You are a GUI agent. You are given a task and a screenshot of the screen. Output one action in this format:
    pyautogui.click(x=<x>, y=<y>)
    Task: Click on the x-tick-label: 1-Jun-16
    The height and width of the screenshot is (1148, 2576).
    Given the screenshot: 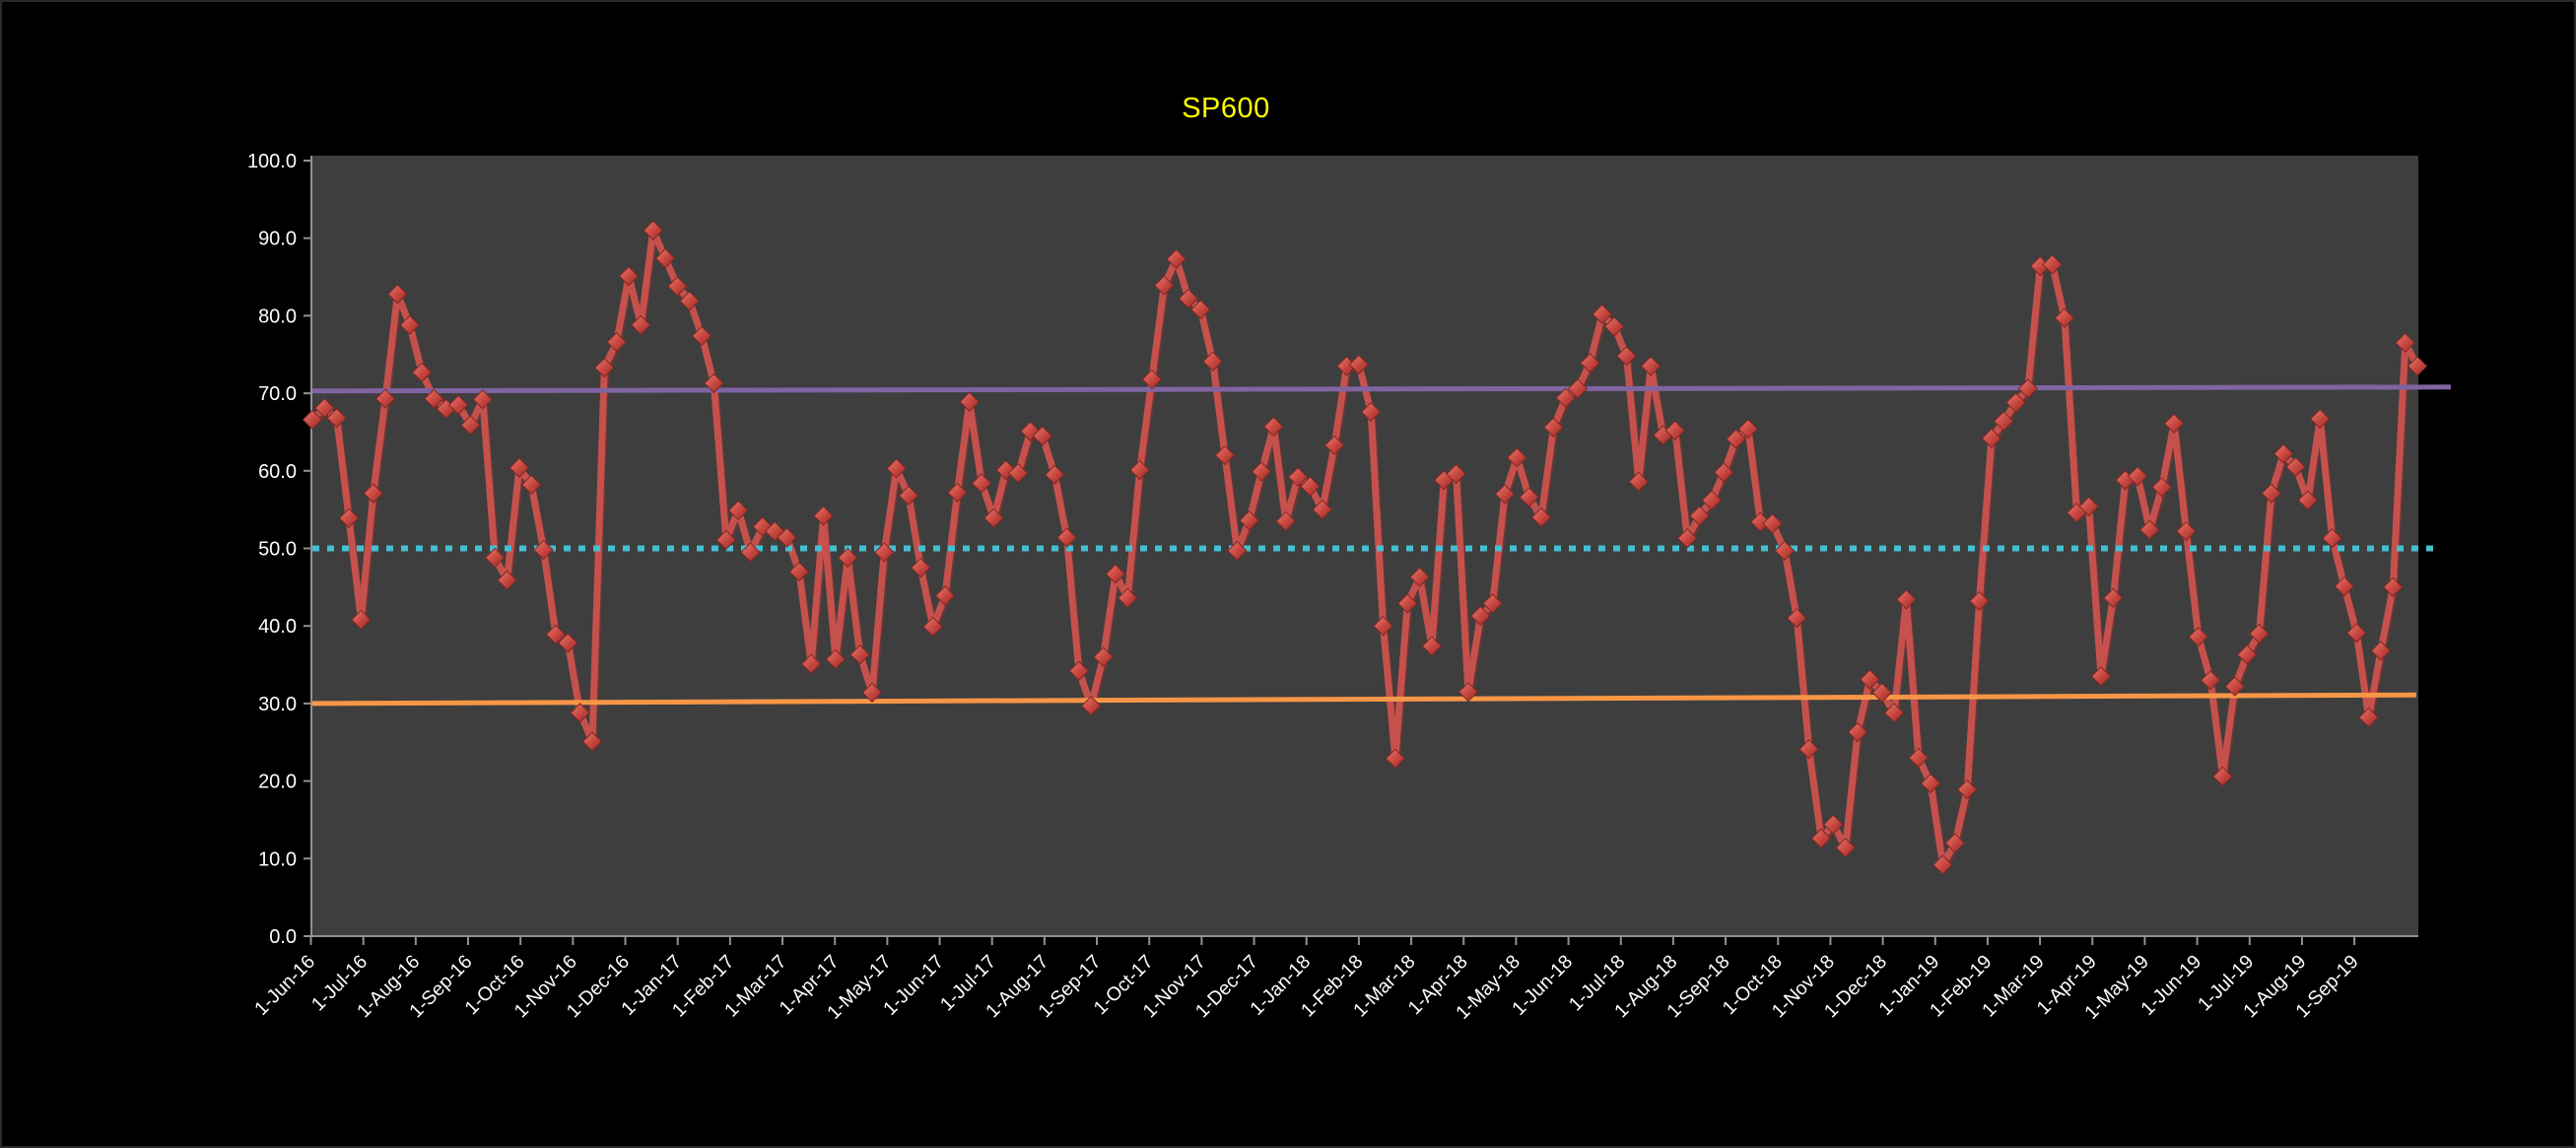 What is the action you would take?
    pyautogui.click(x=284, y=985)
    